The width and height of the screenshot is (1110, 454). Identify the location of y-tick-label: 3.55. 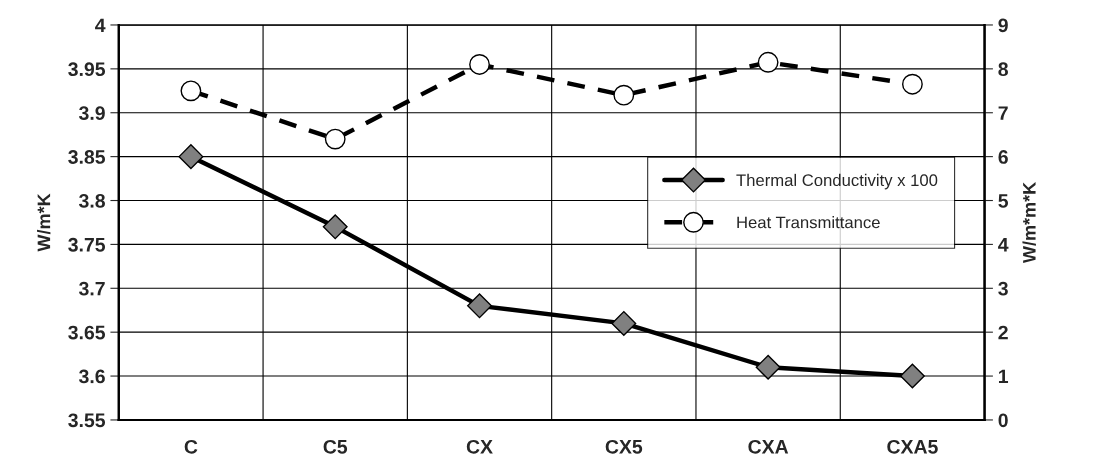
(87, 420).